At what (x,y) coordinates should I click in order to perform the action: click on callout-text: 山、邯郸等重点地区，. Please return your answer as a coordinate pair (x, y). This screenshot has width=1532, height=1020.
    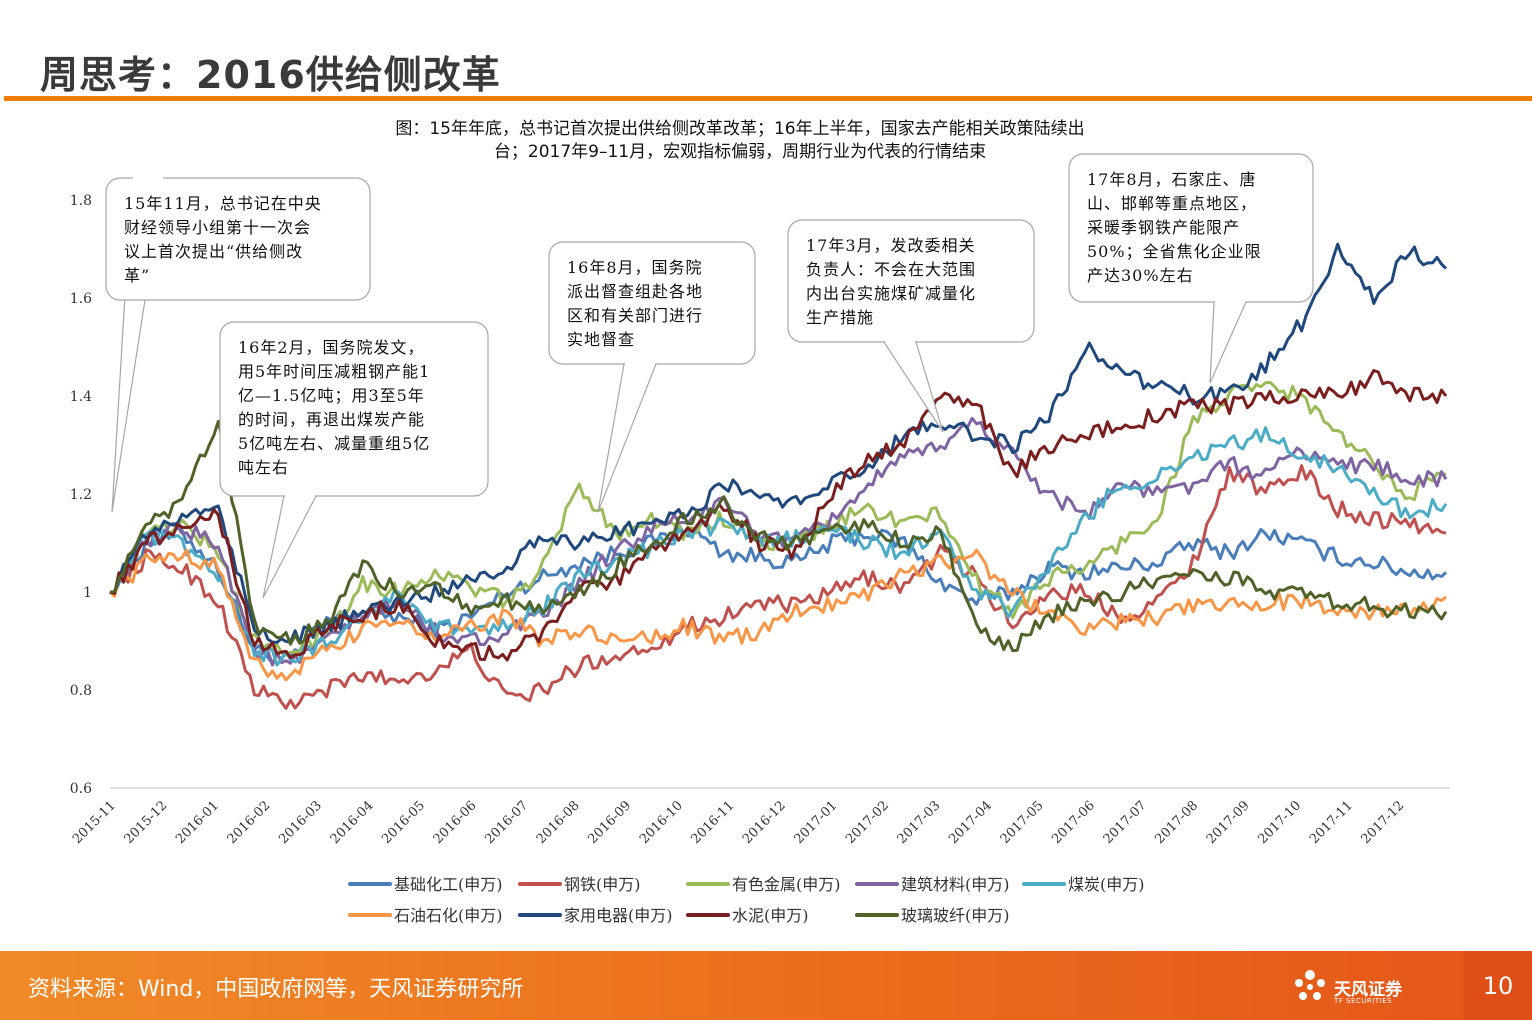
    Looking at the image, I should click on (1172, 203).